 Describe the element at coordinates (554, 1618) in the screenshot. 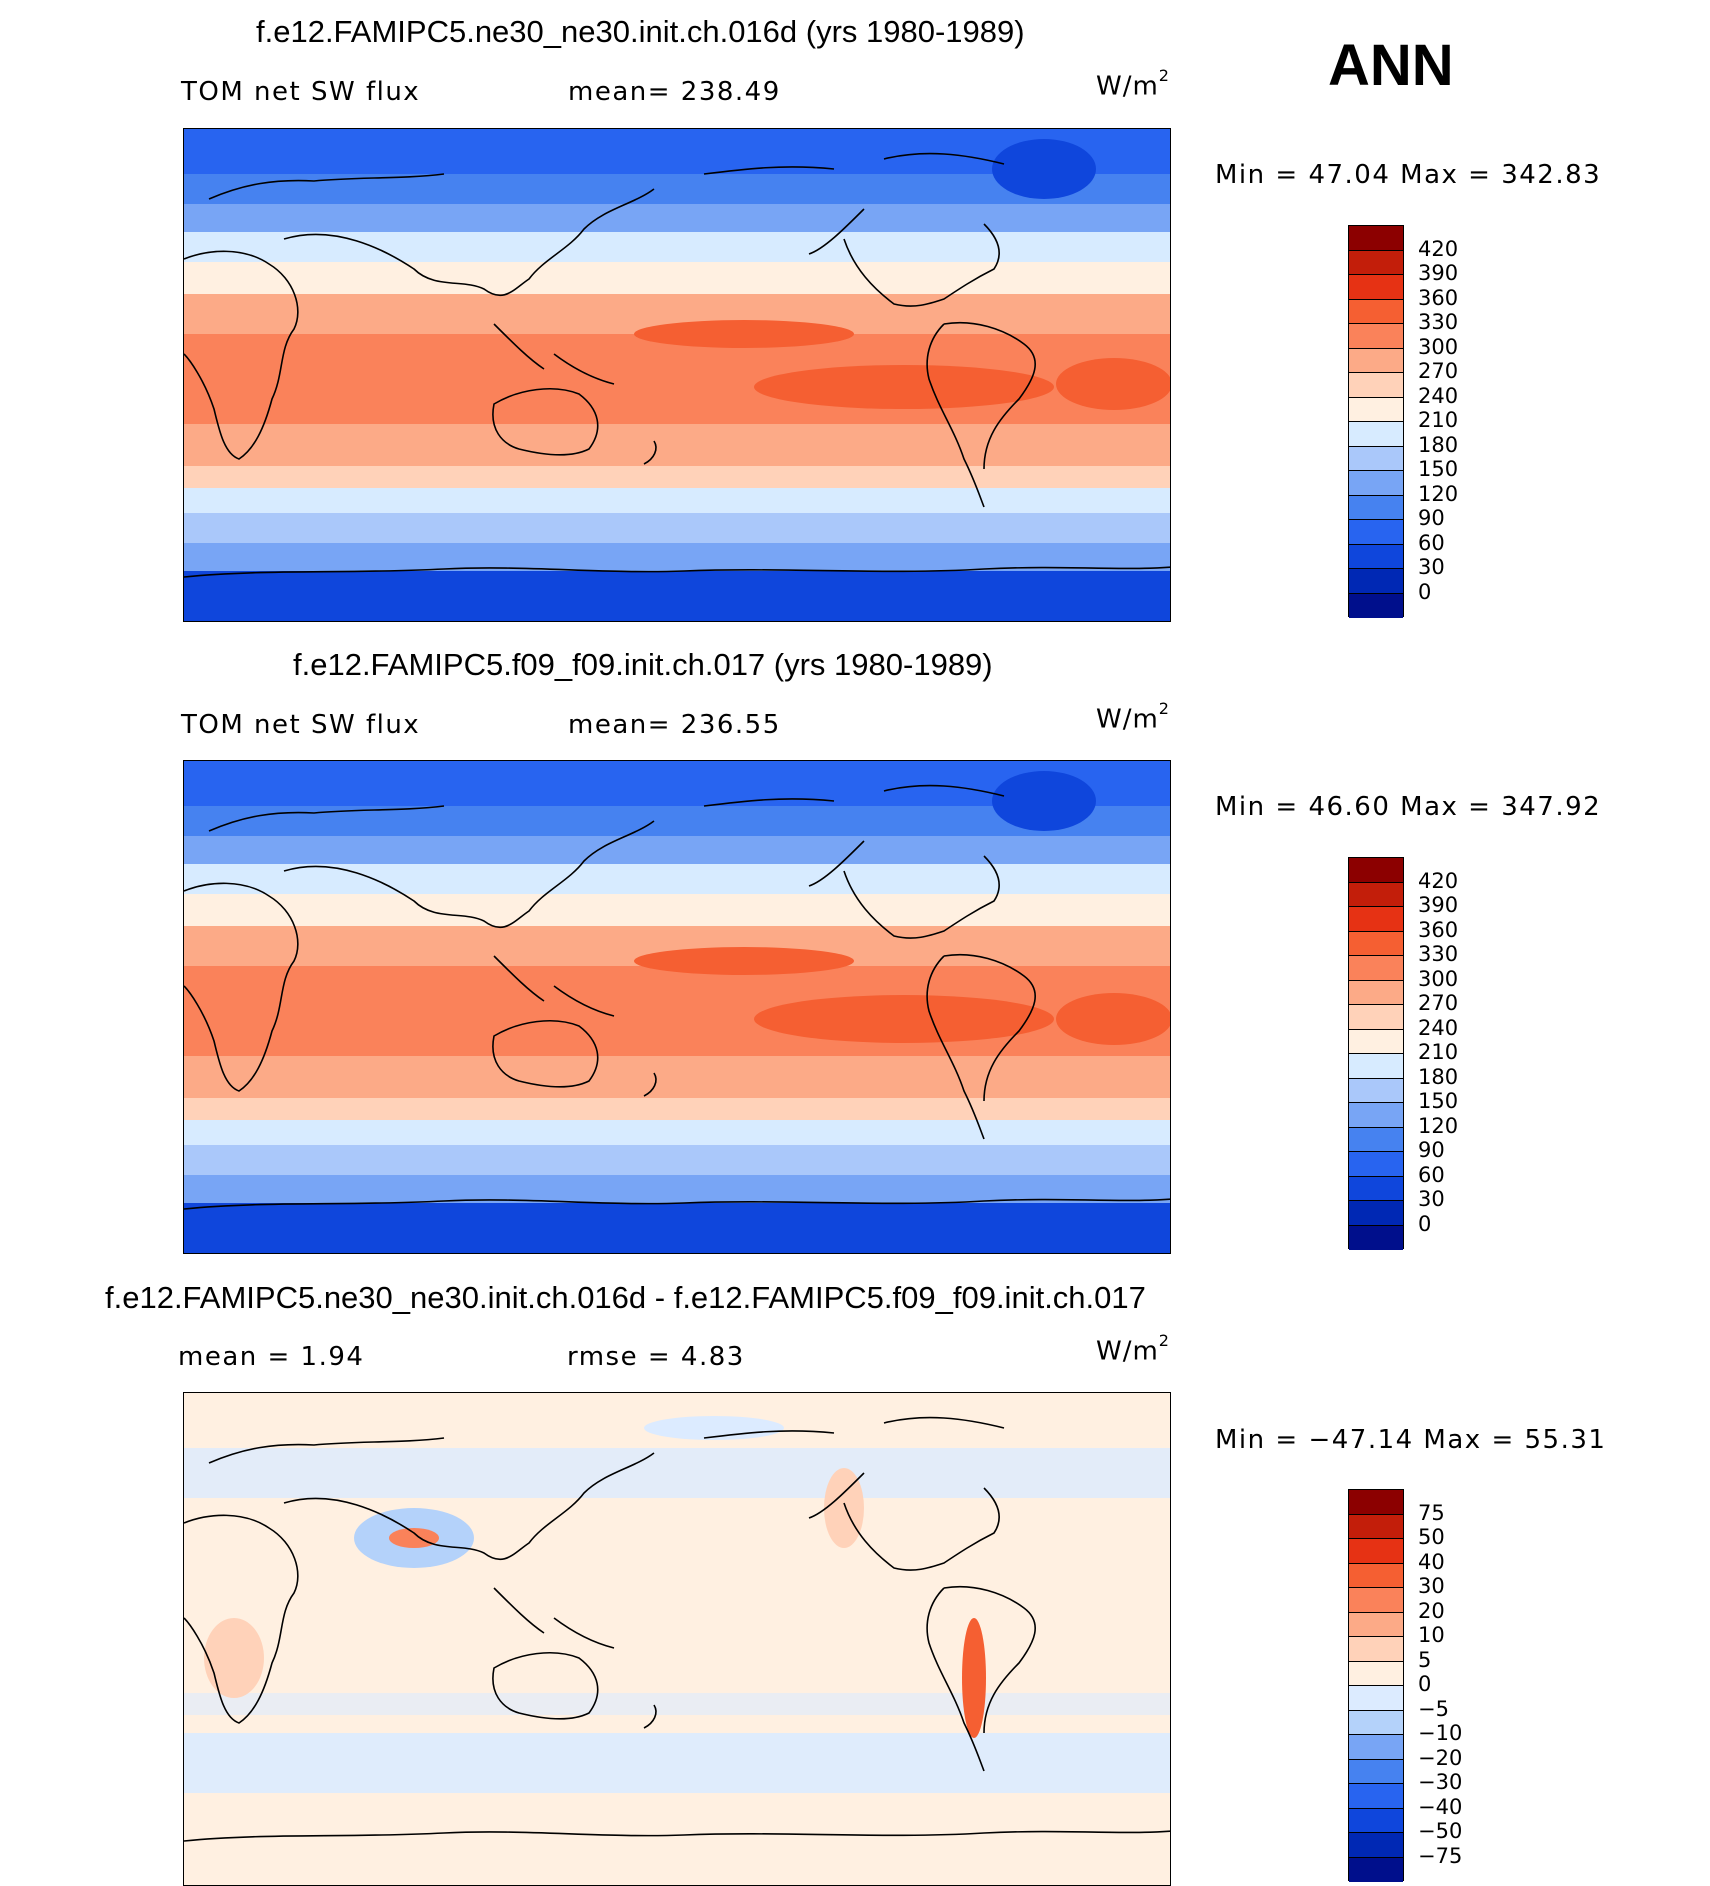

I see `panel3-coast-southeast-asia` at that location.